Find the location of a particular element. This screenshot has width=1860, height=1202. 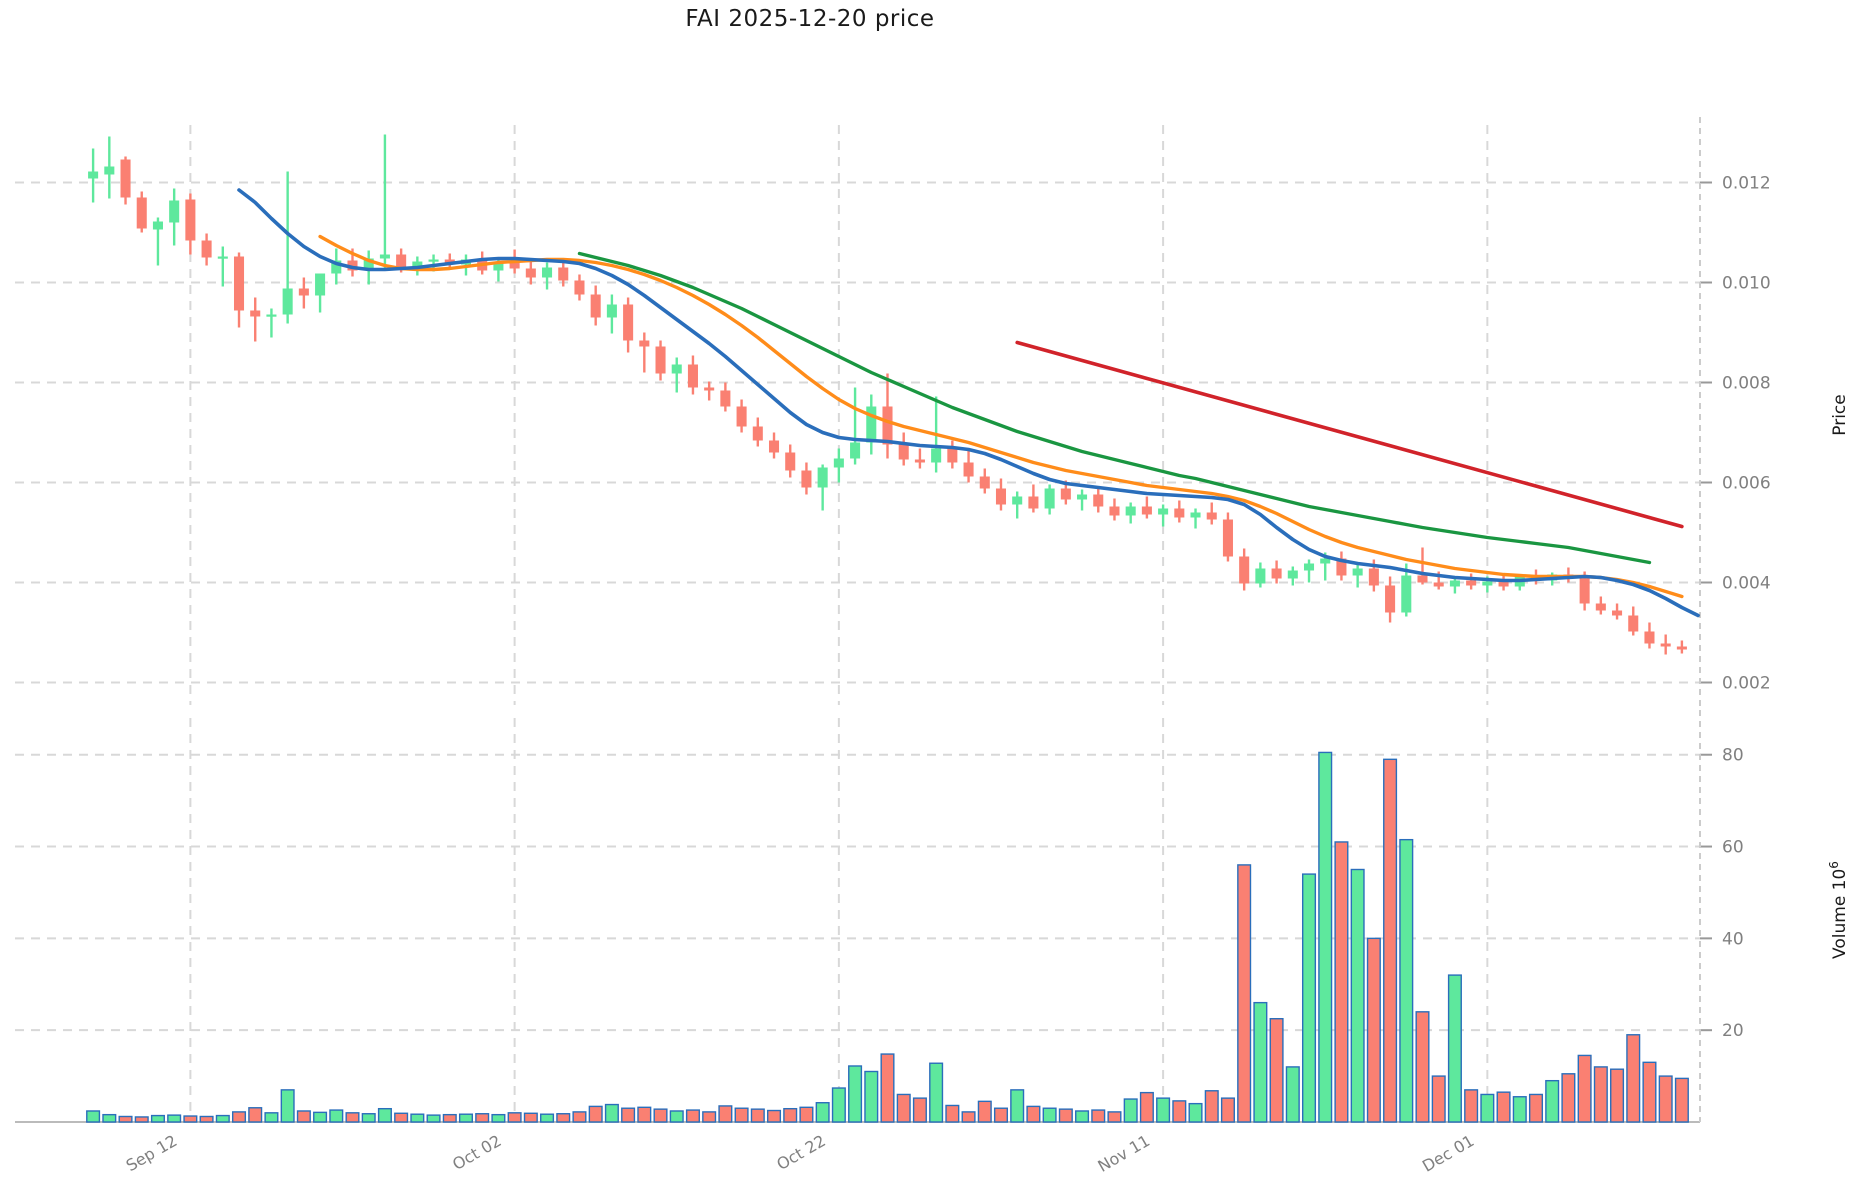

y-tick-label-volume: 40 is located at coordinates (1733, 939).